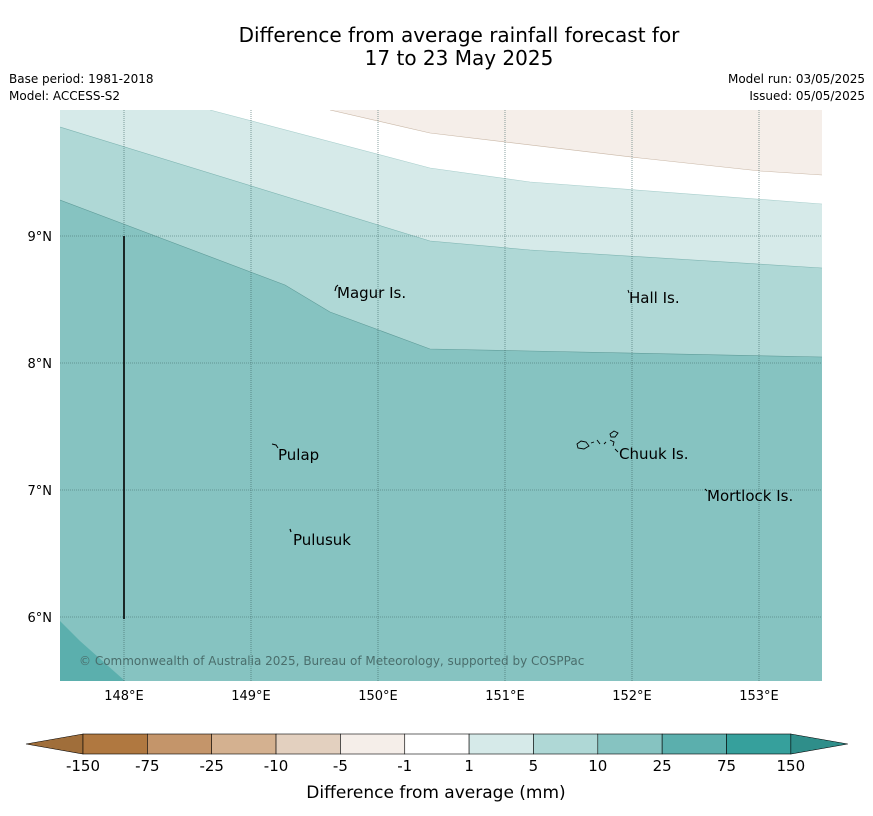 This screenshot has width=873, height=816. I want to click on lat-label-9n: 9°N, so click(40, 237).